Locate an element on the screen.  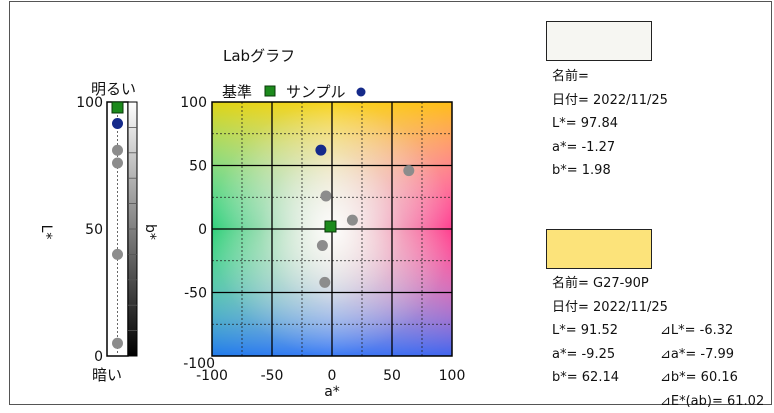
l-tick-label: 100 is located at coordinates (89, 103).